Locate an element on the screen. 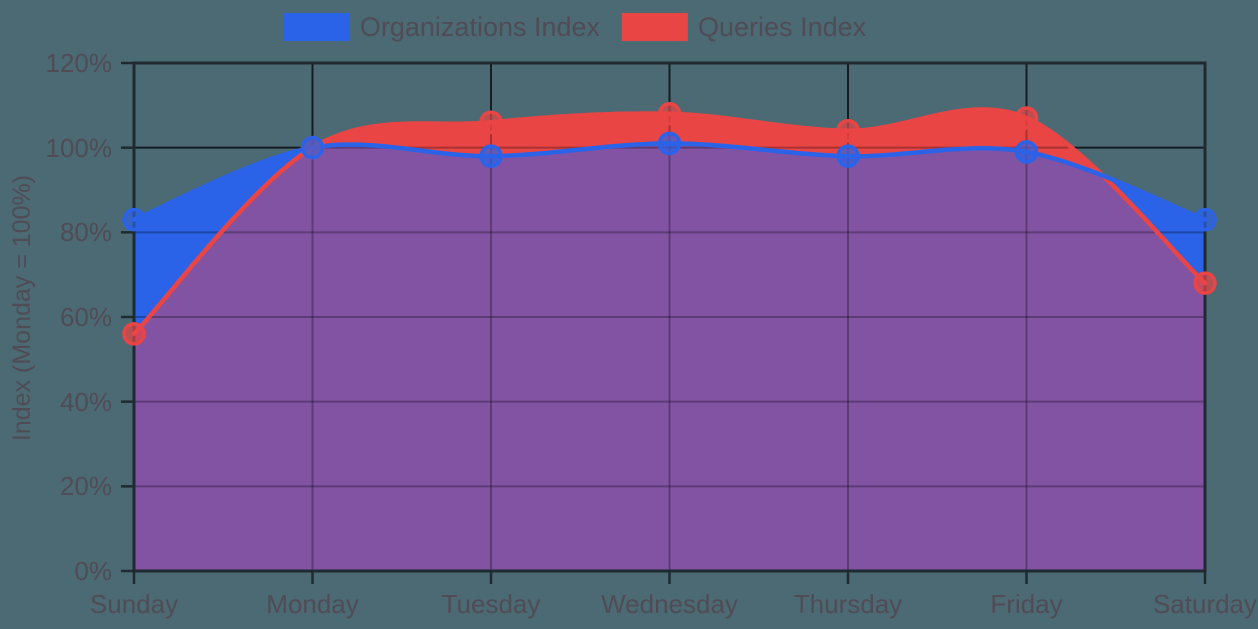 Image resolution: width=1258 pixels, height=629 pixels. data-point-organizations-index-friday is located at coordinates (1026, 152).